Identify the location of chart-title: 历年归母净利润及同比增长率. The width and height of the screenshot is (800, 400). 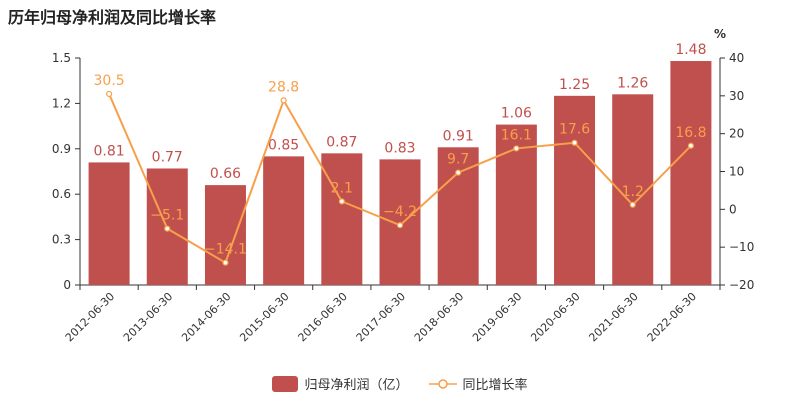
(112, 17).